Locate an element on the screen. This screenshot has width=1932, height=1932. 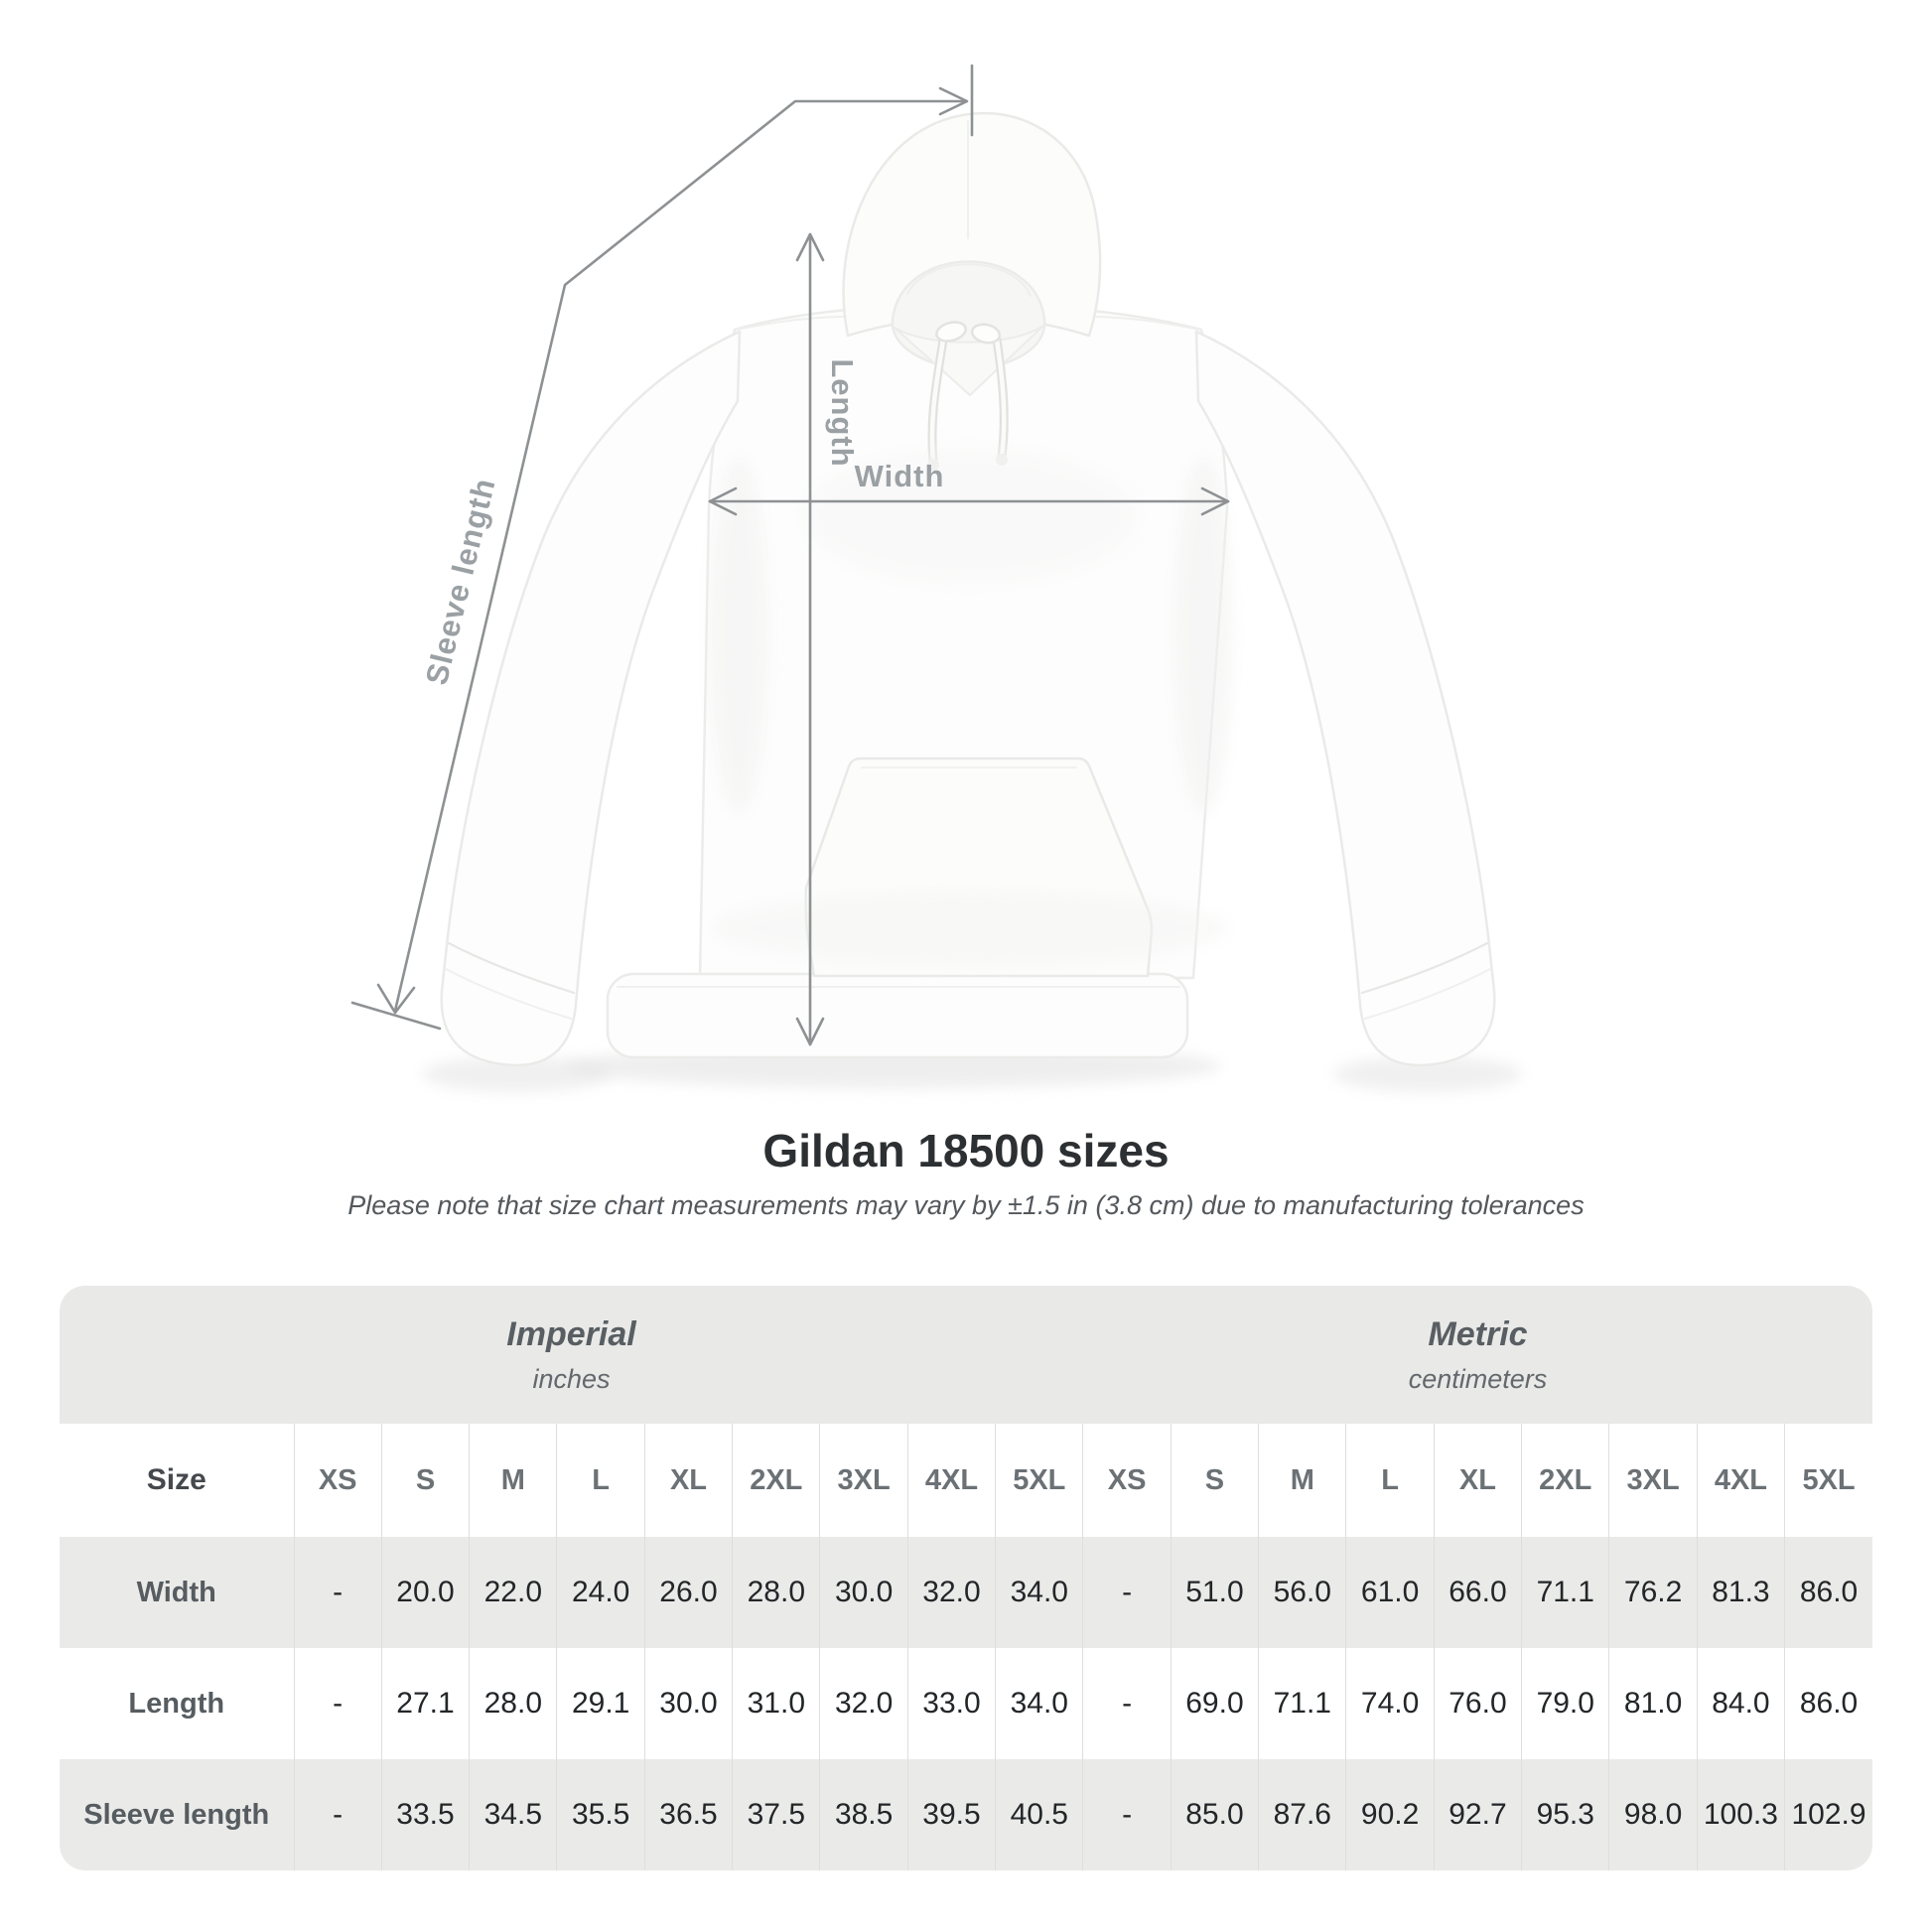
measurement-value: 79.0 is located at coordinates (1565, 1703).